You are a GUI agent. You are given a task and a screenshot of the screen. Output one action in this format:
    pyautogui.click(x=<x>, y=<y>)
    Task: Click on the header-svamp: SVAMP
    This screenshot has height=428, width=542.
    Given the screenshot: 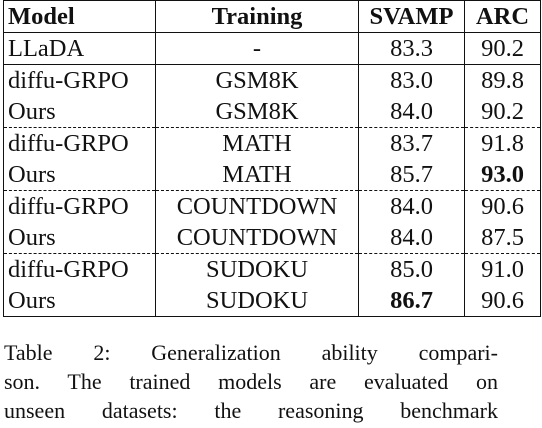 What is the action you would take?
    pyautogui.click(x=411, y=16)
    